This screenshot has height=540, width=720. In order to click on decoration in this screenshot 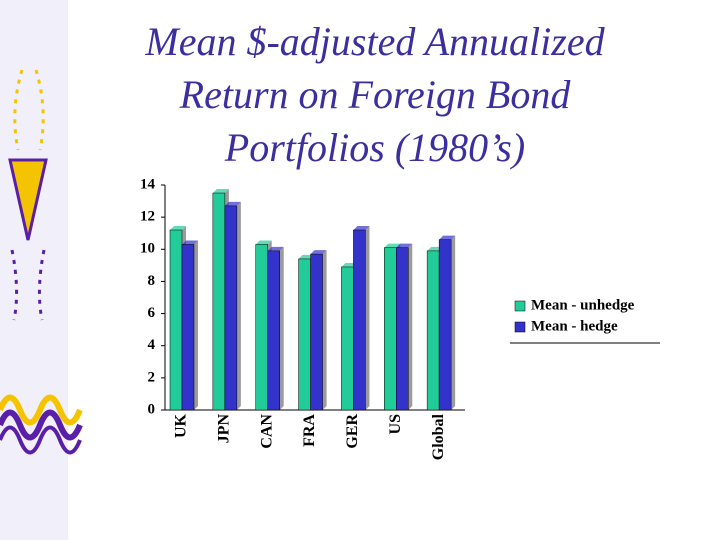, I will do `click(41, 262)`.